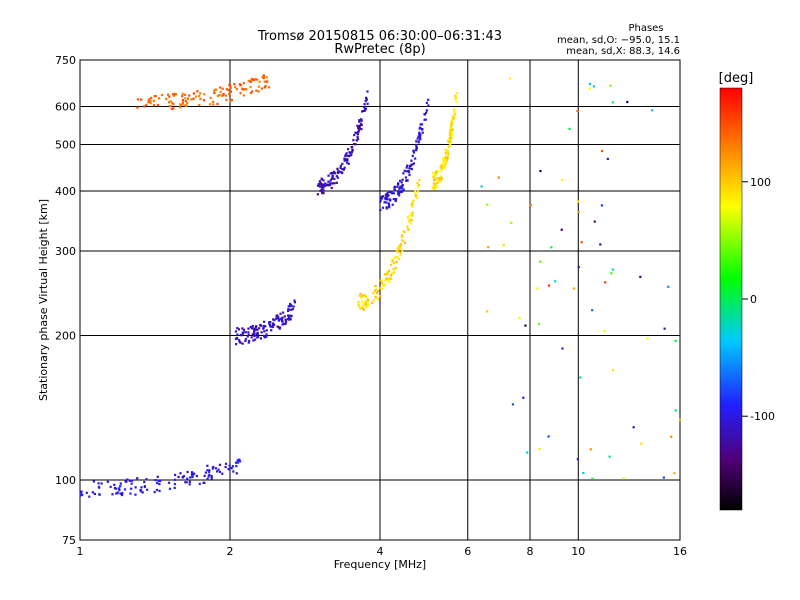 This screenshot has width=800, height=600. What do you see at coordinates (380, 564) in the screenshot?
I see `x-axis-label: Frequency [MHz]` at bounding box center [380, 564].